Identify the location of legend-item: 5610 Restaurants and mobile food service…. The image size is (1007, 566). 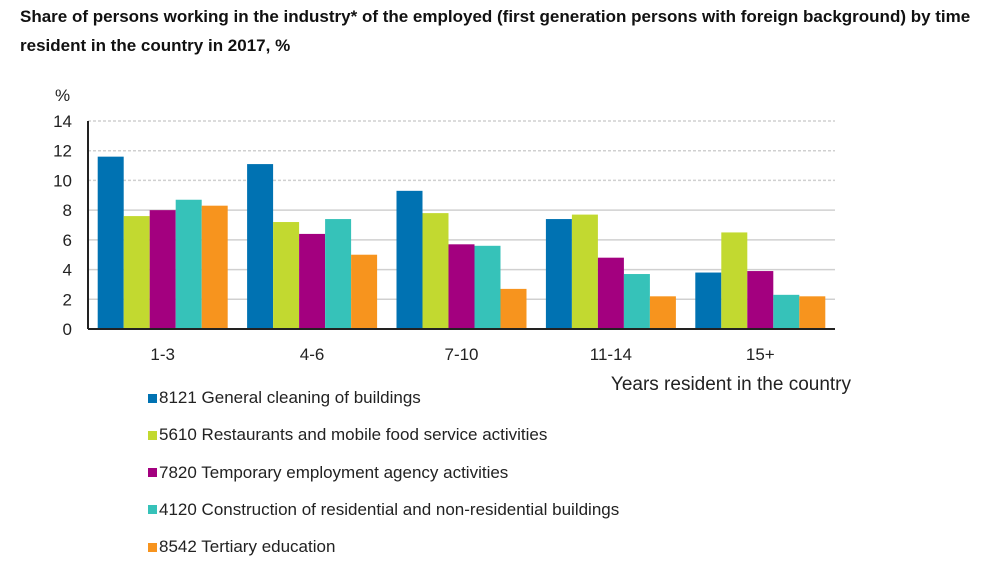
(347, 435).